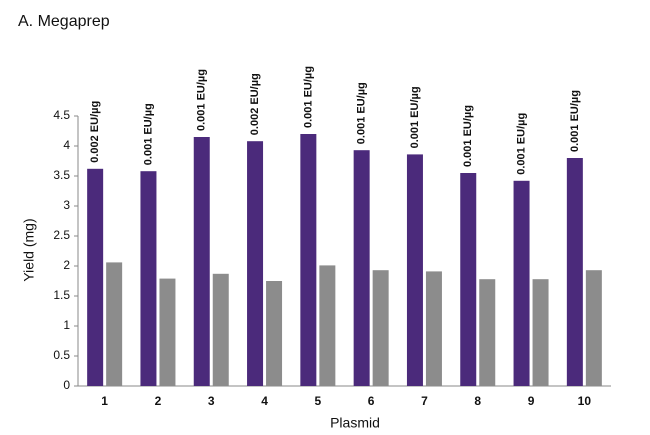 The height and width of the screenshot is (435, 650). What do you see at coordinates (585, 401) in the screenshot?
I see `x-tick-label: 10` at bounding box center [585, 401].